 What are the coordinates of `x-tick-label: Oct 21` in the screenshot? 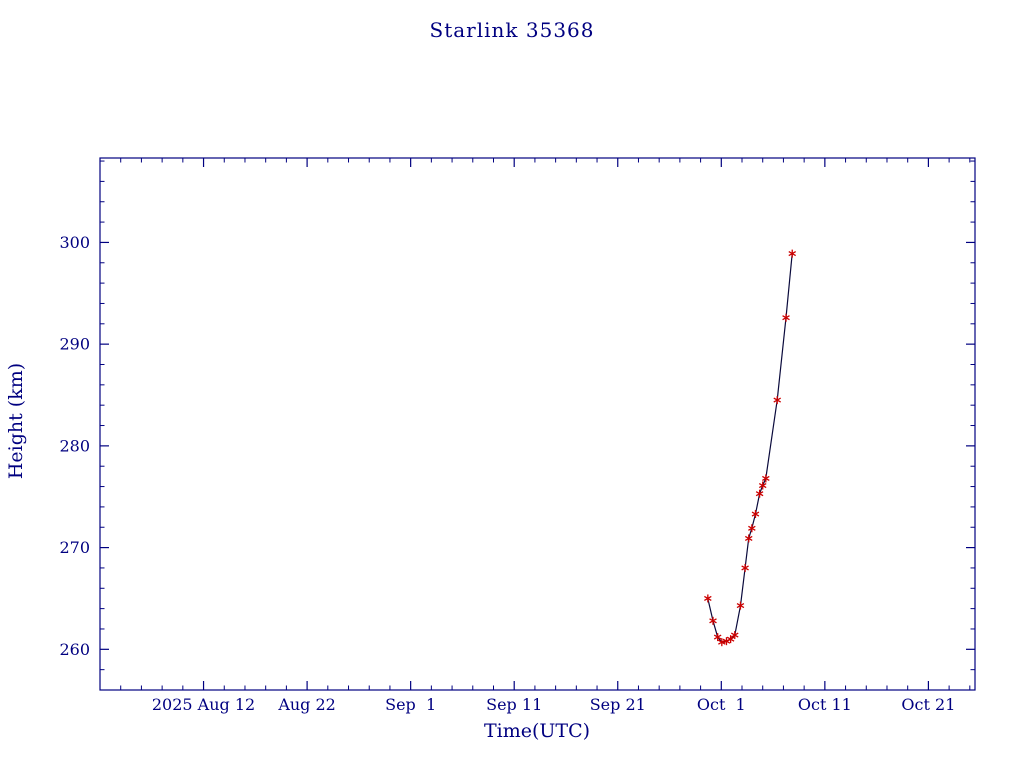 It's located at (928, 704).